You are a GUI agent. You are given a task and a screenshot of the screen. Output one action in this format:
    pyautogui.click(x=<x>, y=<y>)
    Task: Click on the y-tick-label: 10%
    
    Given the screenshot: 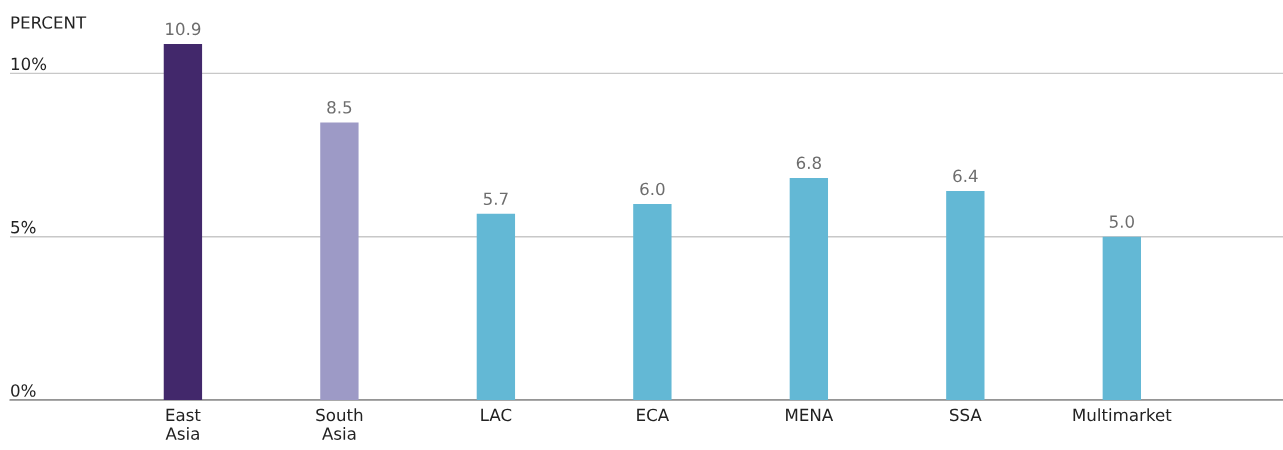 What is the action you would take?
    pyautogui.click(x=29, y=64)
    